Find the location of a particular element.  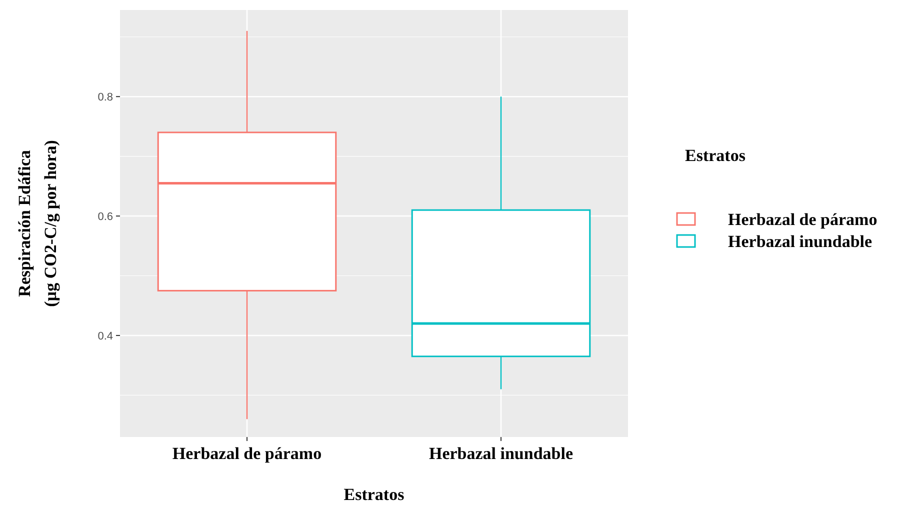

legend-title: Estratos is located at coordinates (715, 155).